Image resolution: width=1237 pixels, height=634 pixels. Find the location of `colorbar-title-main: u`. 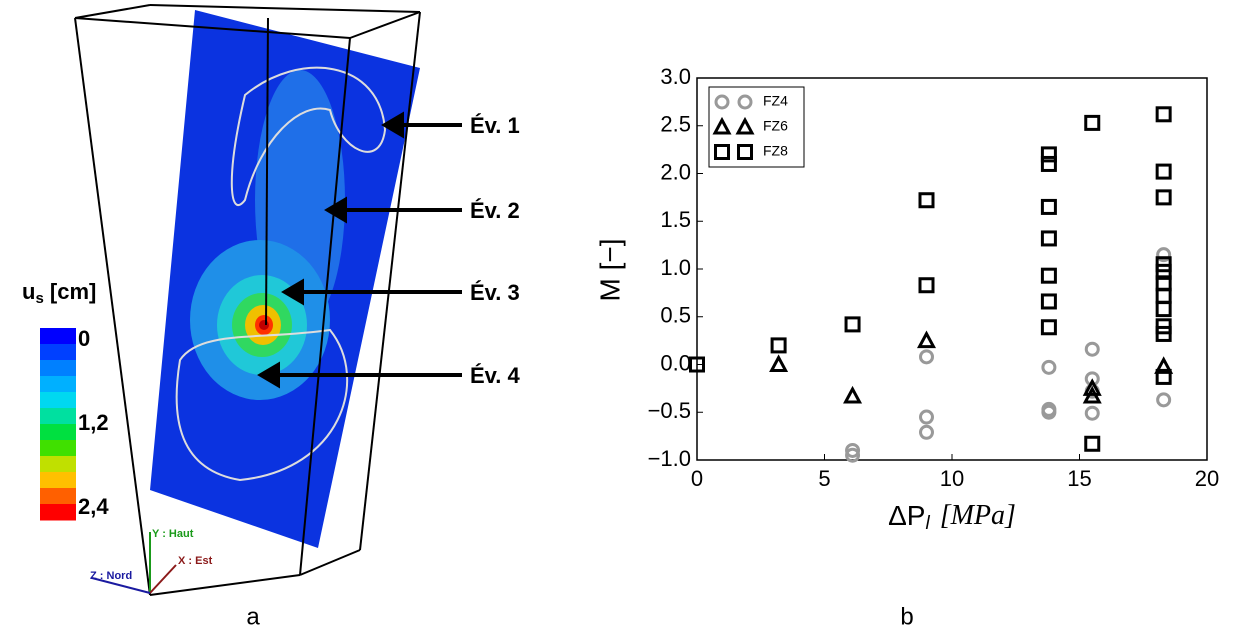

colorbar-title-main: u is located at coordinates (28, 291).